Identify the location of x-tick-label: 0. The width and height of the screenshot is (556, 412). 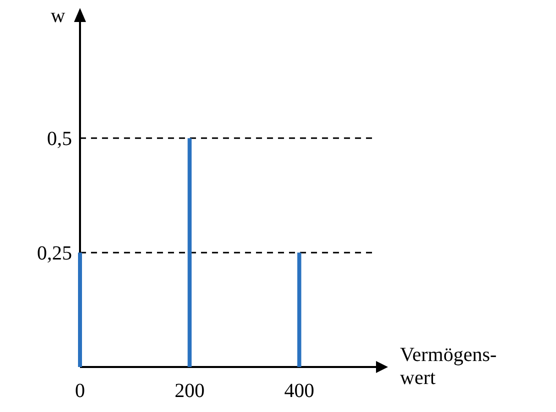
(80, 391).